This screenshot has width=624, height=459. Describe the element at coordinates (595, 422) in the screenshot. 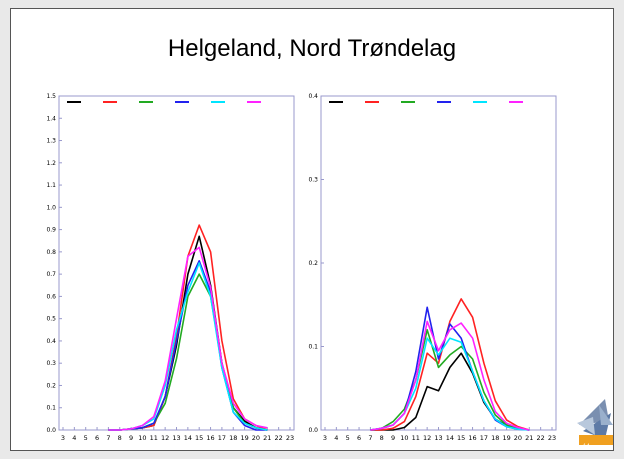

I see `logo-icon` at that location.